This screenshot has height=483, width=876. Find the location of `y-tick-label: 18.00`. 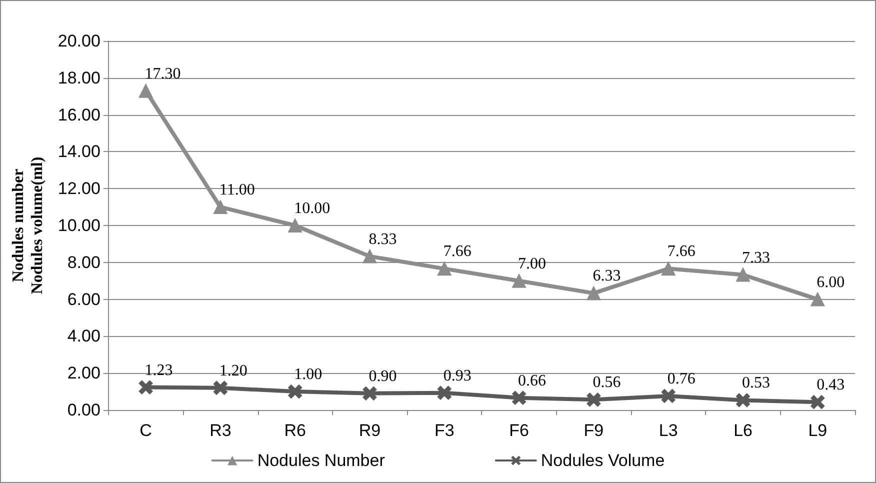

y-tick-label: 18.00 is located at coordinates (79, 78).